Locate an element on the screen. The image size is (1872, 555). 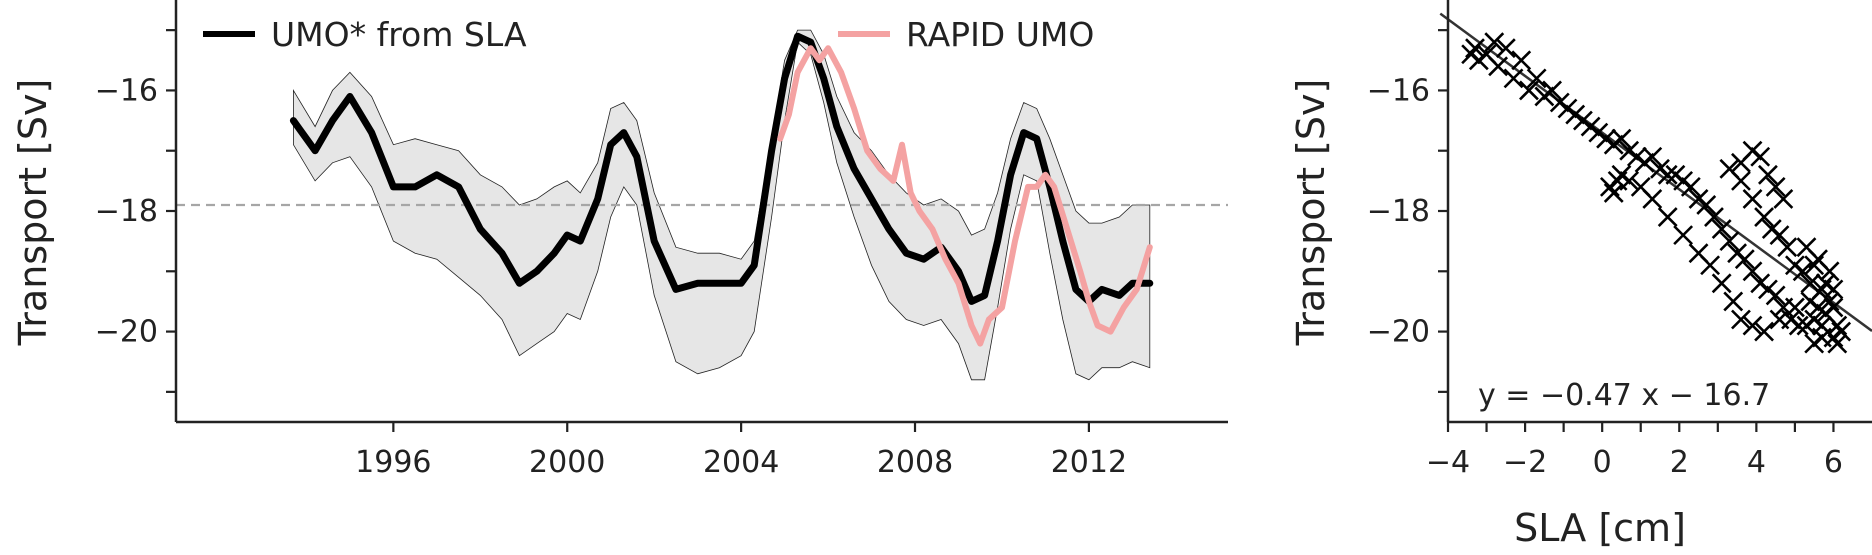
legend-label-rapid-umo: RAPID UMO is located at coordinates (1000, 34).